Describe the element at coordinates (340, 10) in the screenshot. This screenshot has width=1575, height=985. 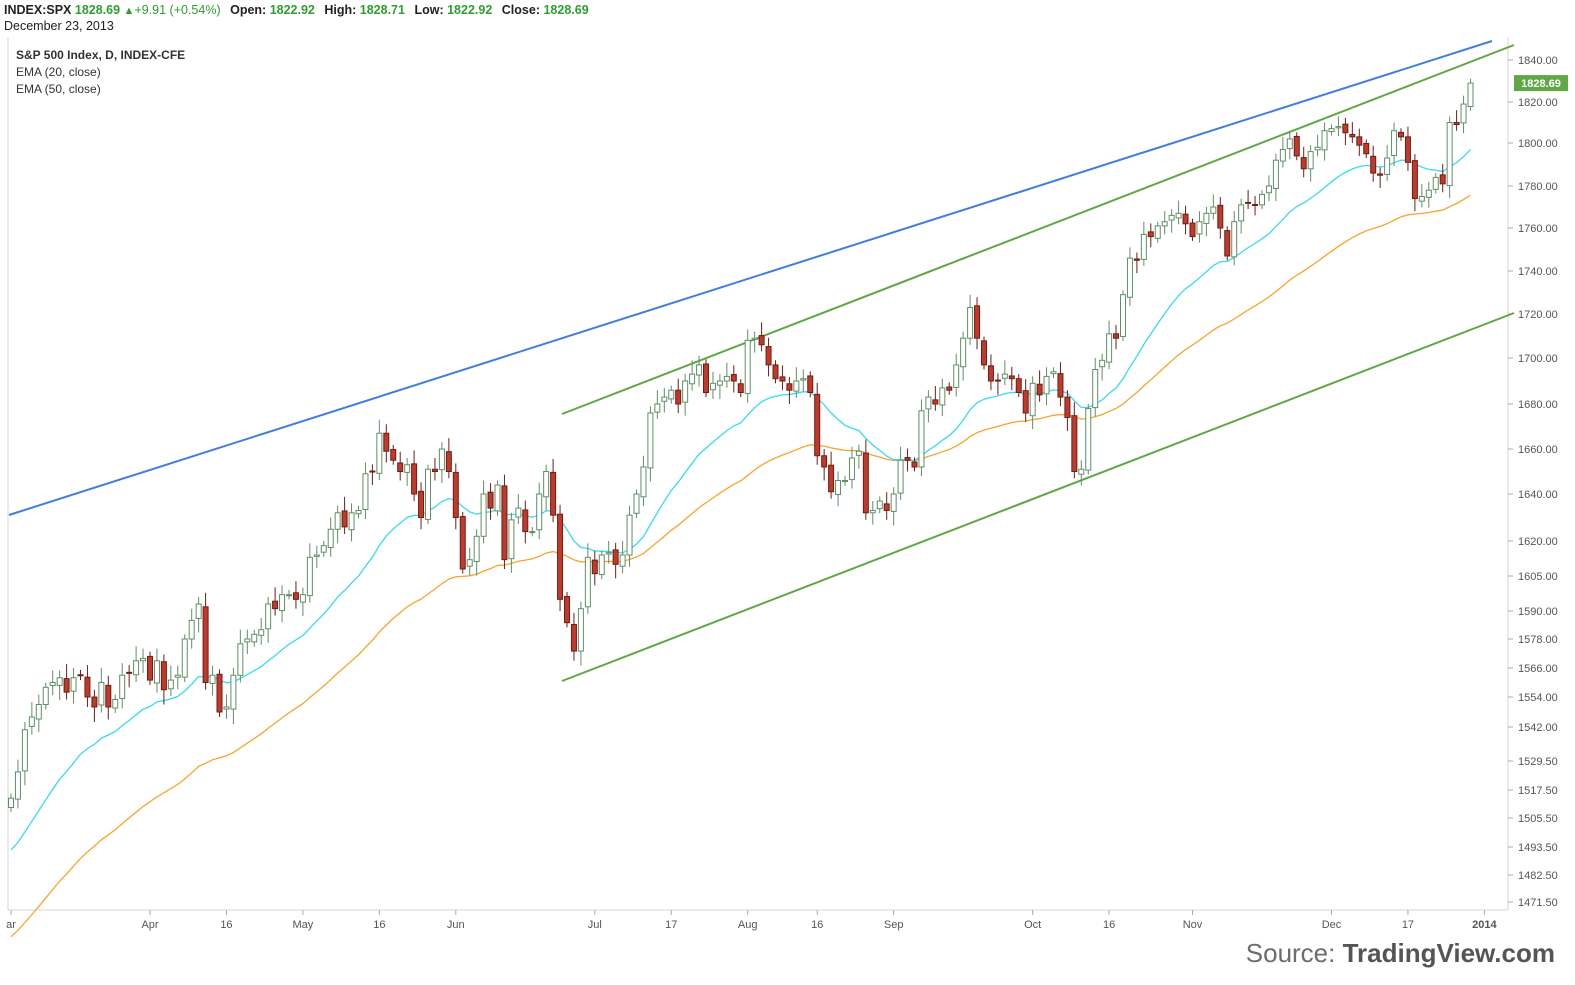
I see `high-label: High:` at that location.